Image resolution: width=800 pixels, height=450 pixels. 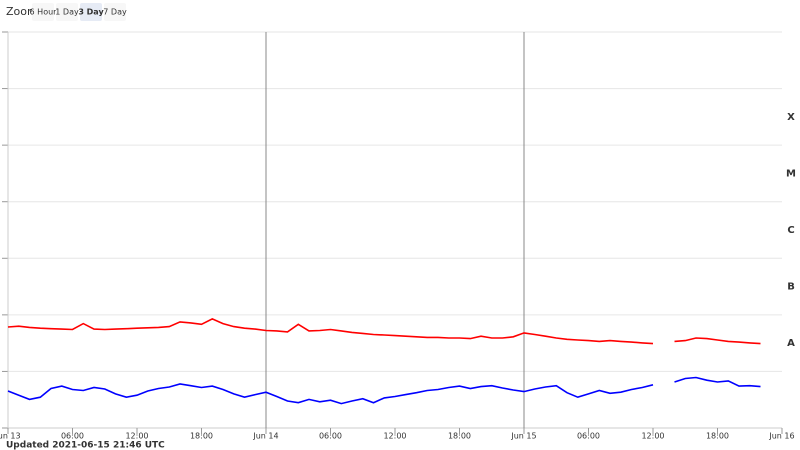 I want to click on updated-text: Updated 2021-06-15 21:46 UTC, so click(x=85, y=445).